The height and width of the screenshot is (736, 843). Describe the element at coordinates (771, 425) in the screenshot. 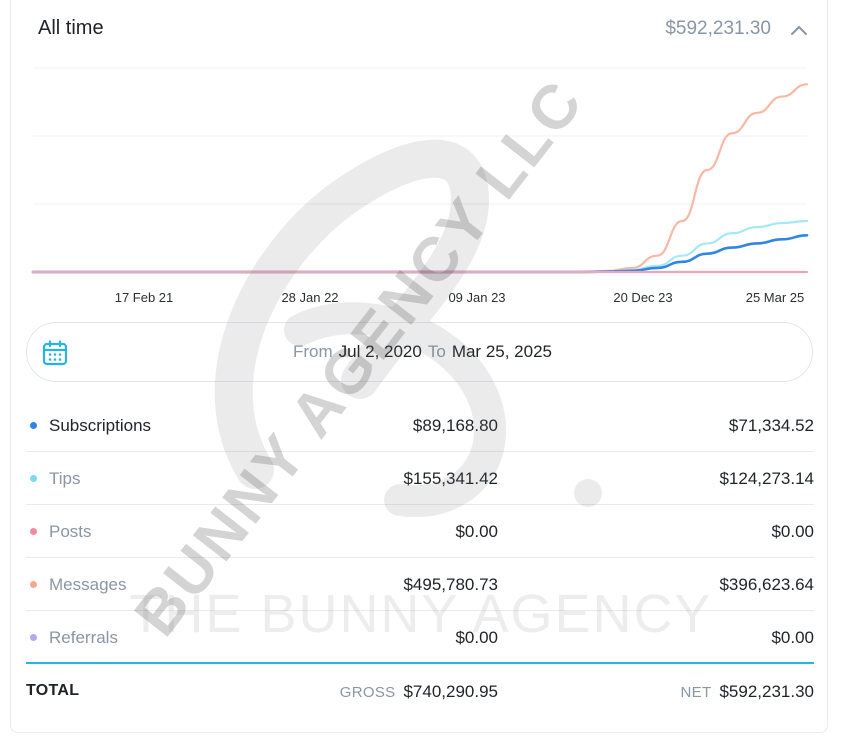

I see `row-net-value: $71,334.52` at that location.